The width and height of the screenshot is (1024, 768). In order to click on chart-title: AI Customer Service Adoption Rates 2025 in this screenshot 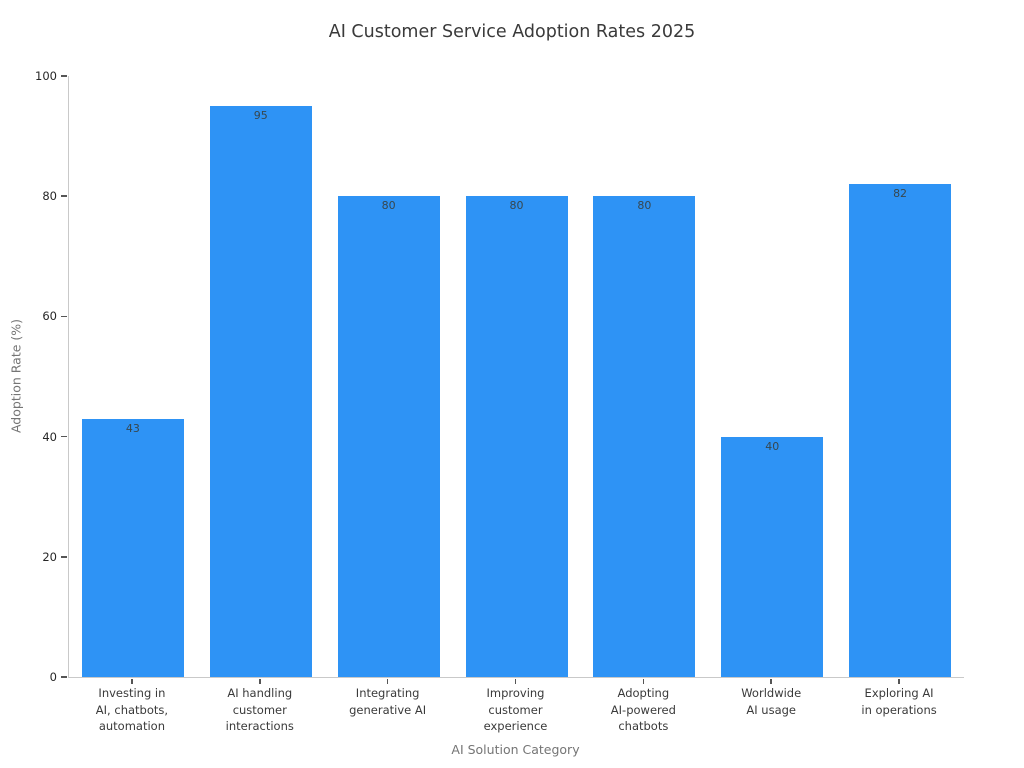, I will do `click(512, 32)`.